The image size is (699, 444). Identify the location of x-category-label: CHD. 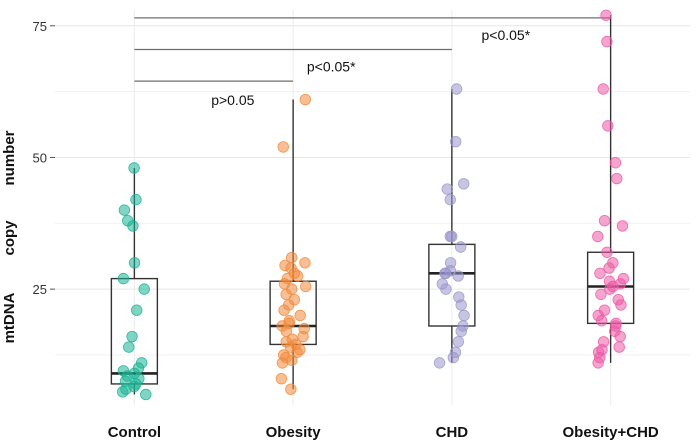
(452, 432).